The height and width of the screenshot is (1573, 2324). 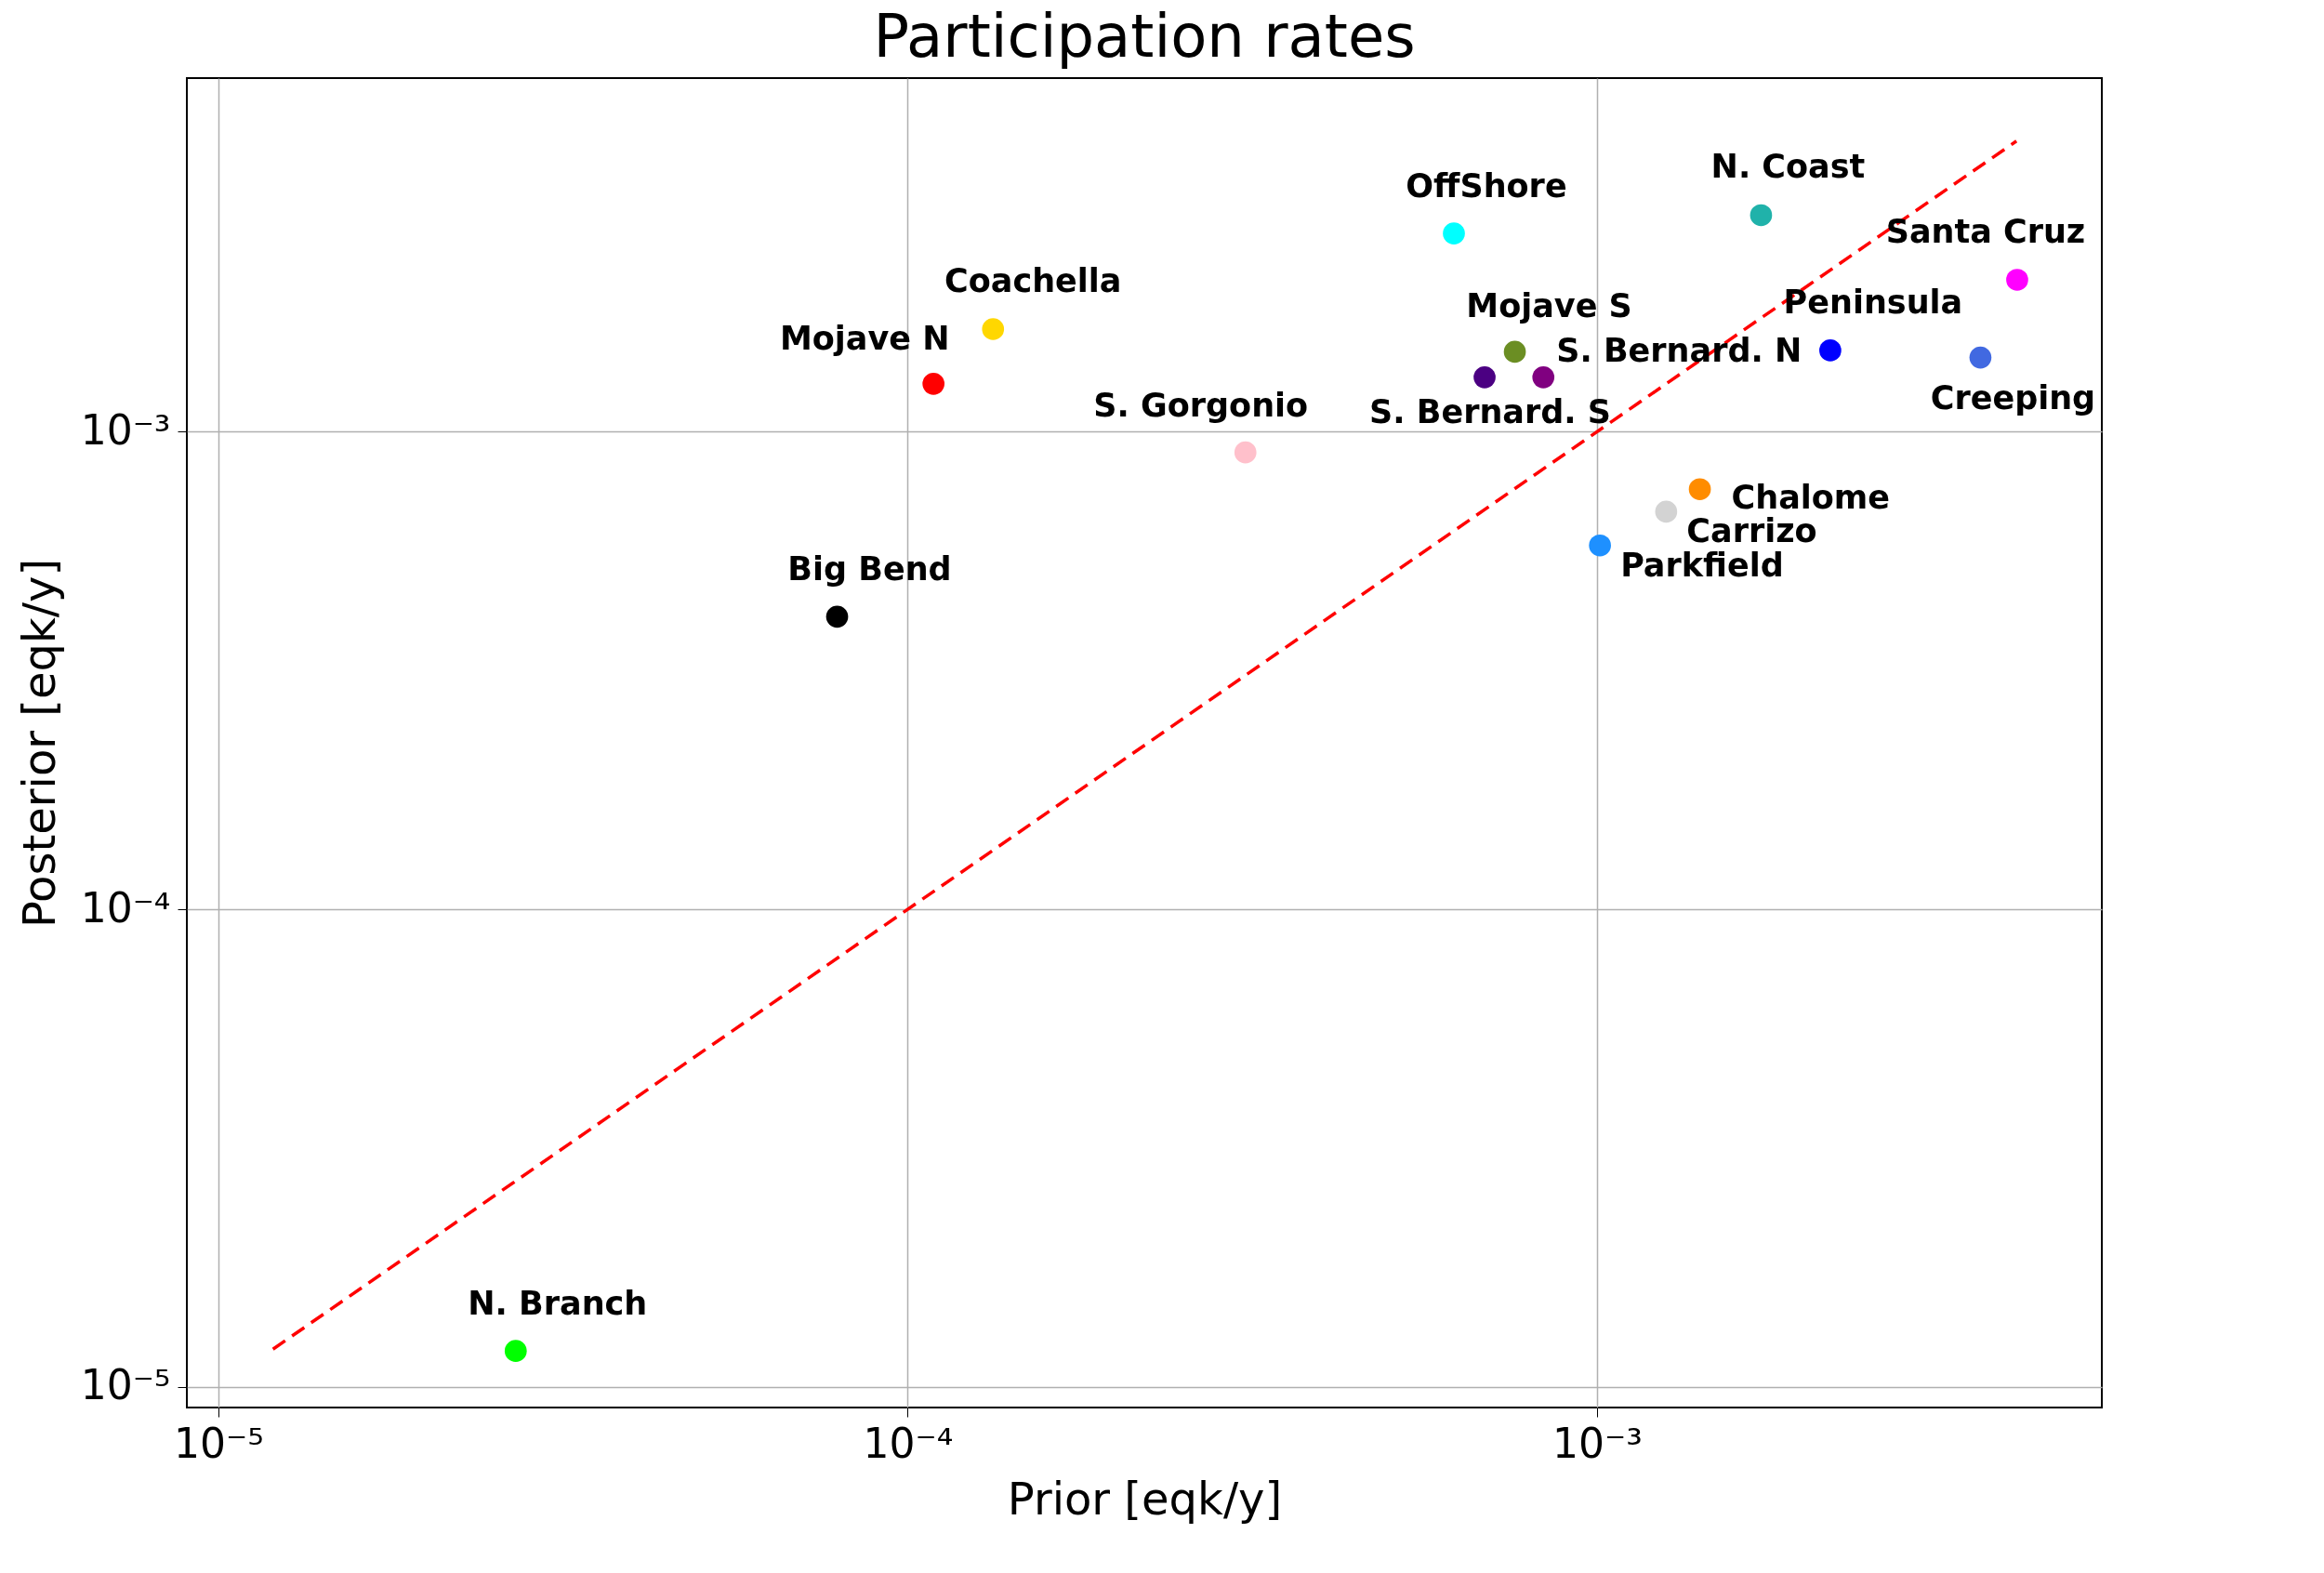 What do you see at coordinates (869, 569) in the screenshot?
I see `series-label: Big Bend` at bounding box center [869, 569].